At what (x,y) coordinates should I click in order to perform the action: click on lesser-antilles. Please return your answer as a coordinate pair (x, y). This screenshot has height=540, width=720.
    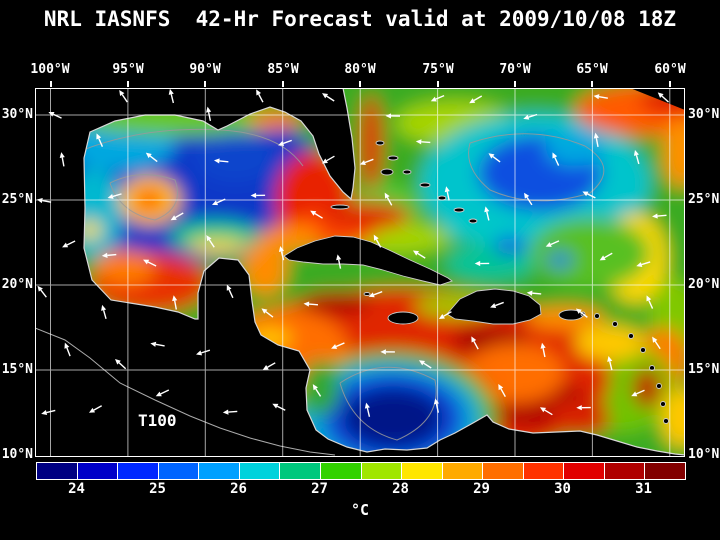
    Looking at the image, I should click on (624, 367).